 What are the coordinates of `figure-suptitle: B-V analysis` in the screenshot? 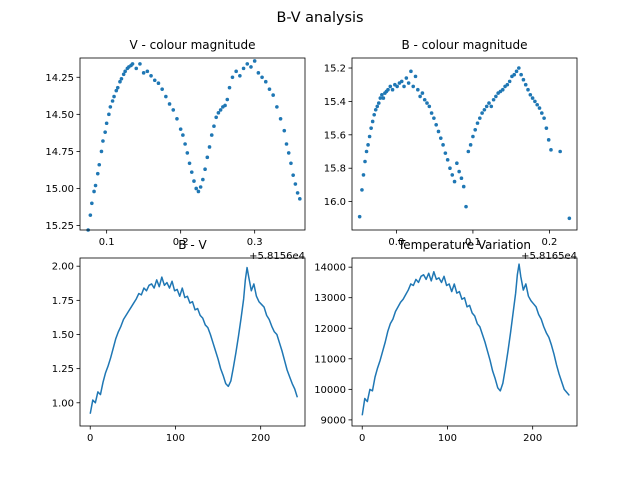 It's located at (320, 18).